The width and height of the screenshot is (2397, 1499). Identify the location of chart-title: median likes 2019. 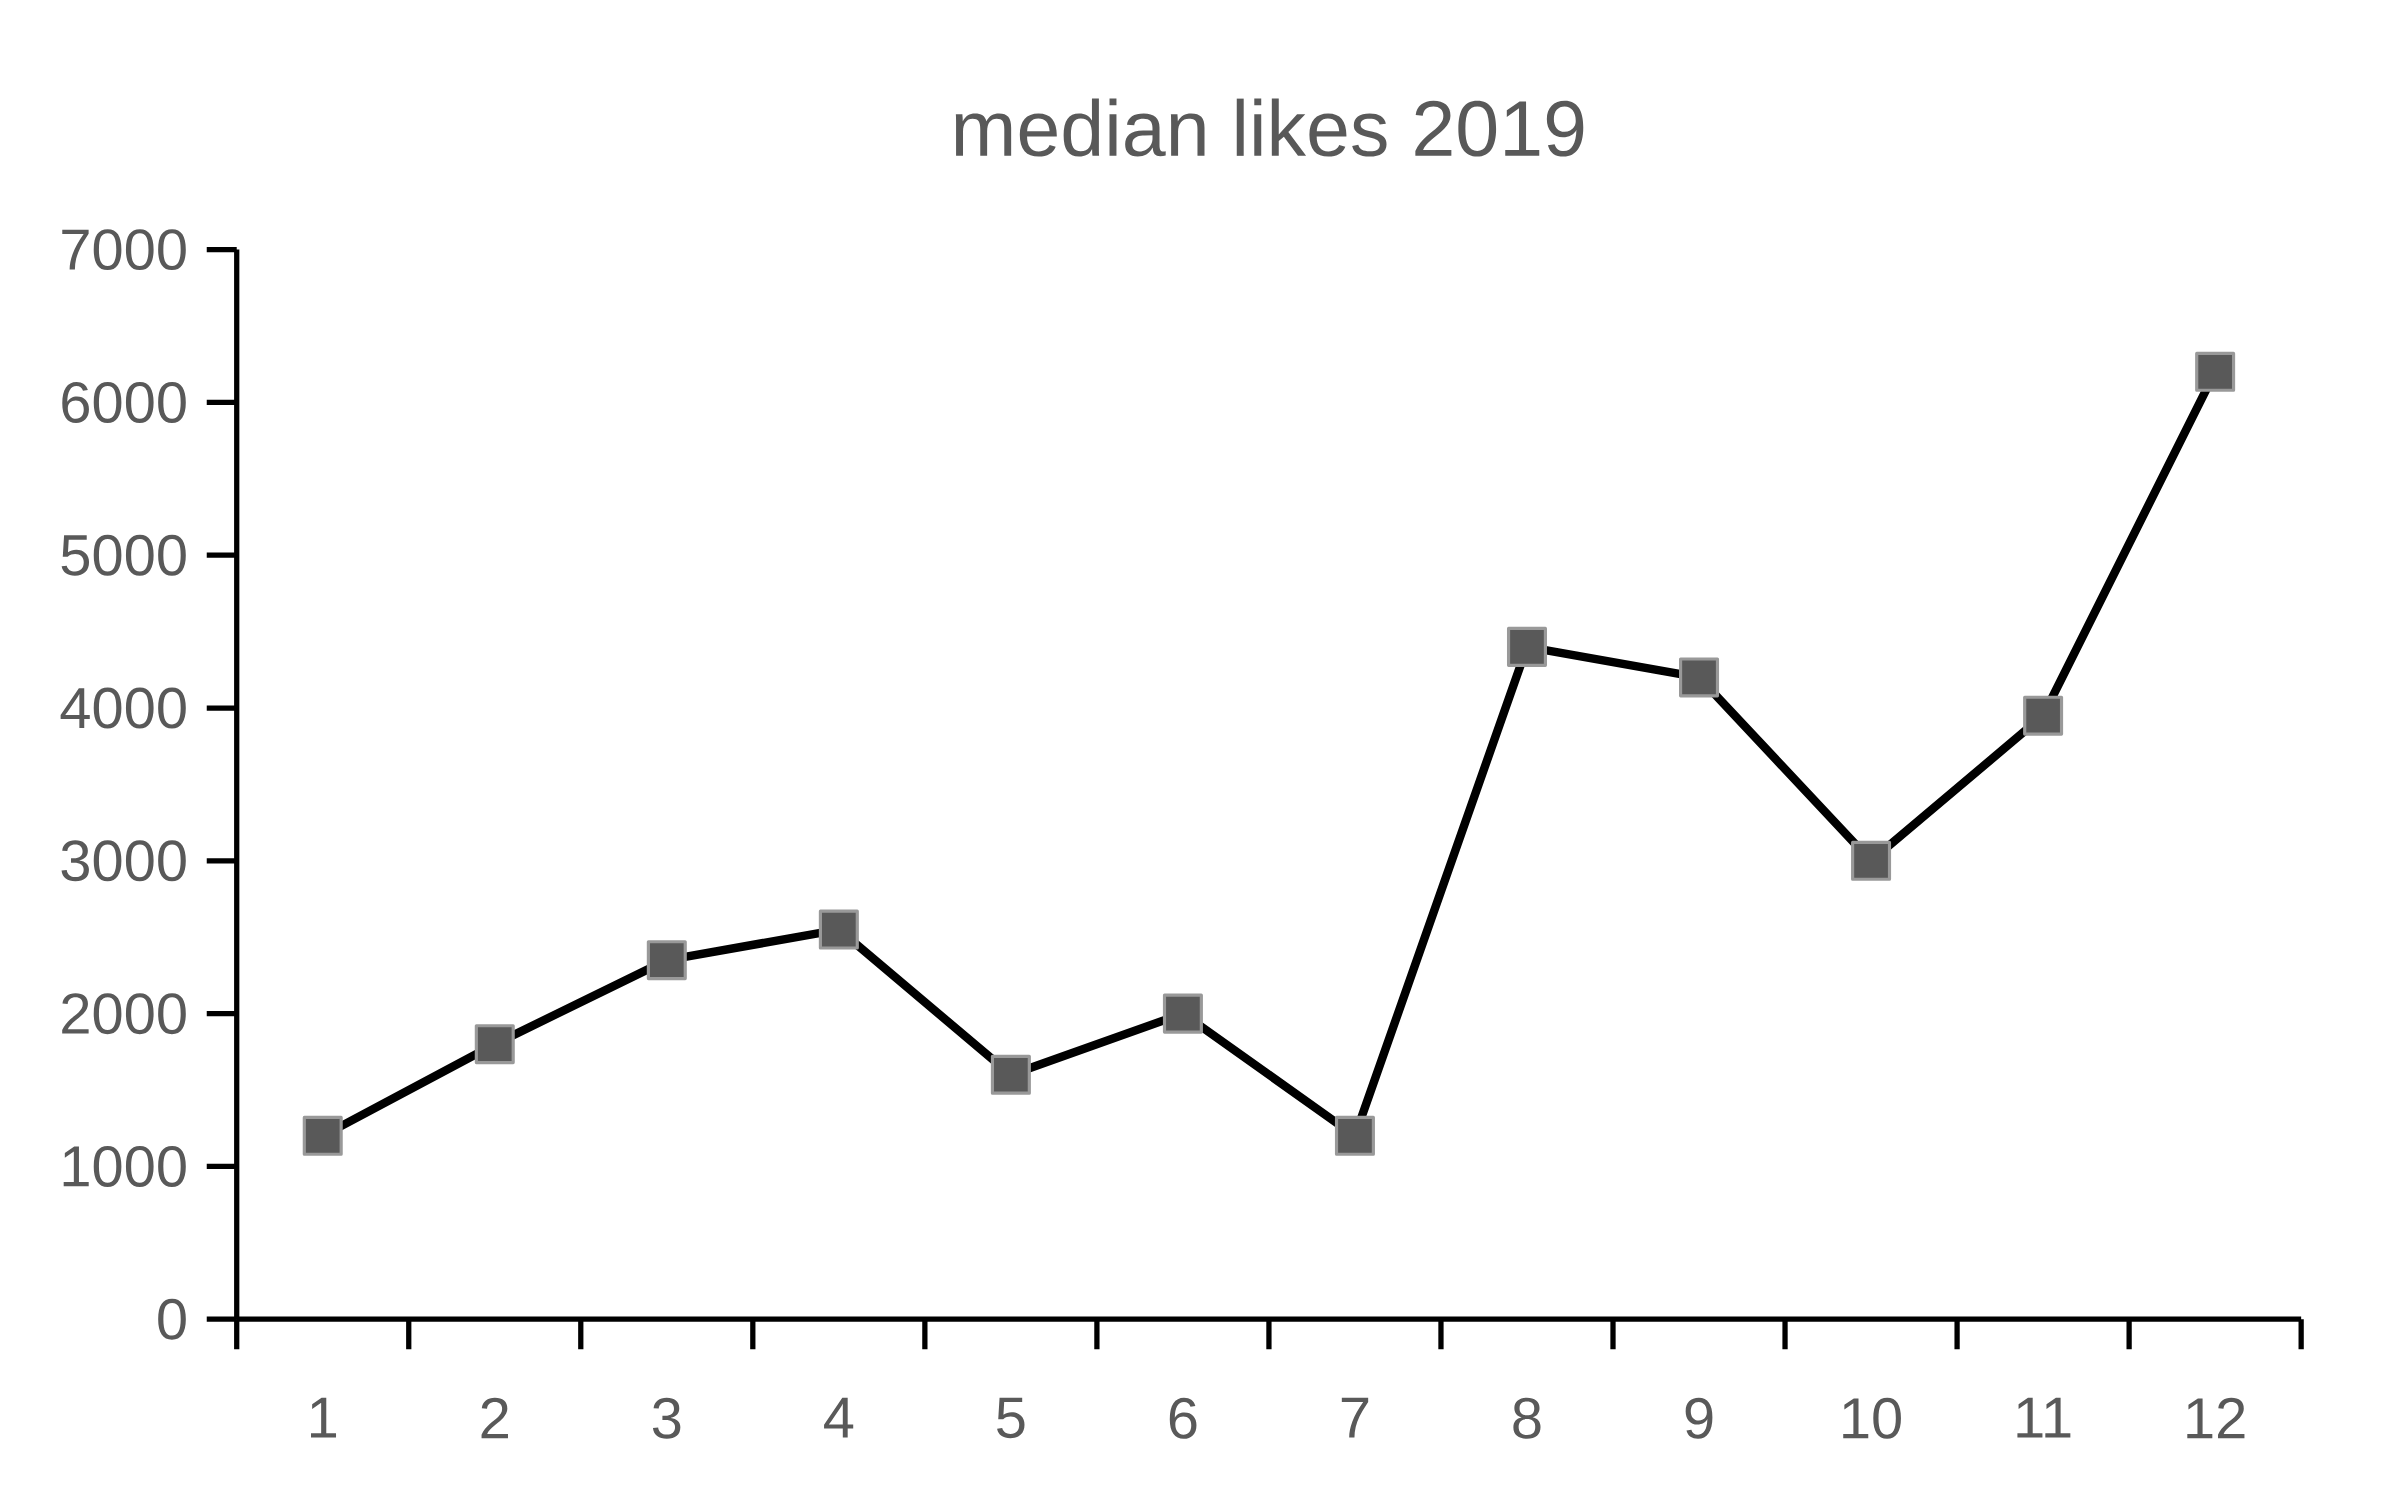
(1269, 127).